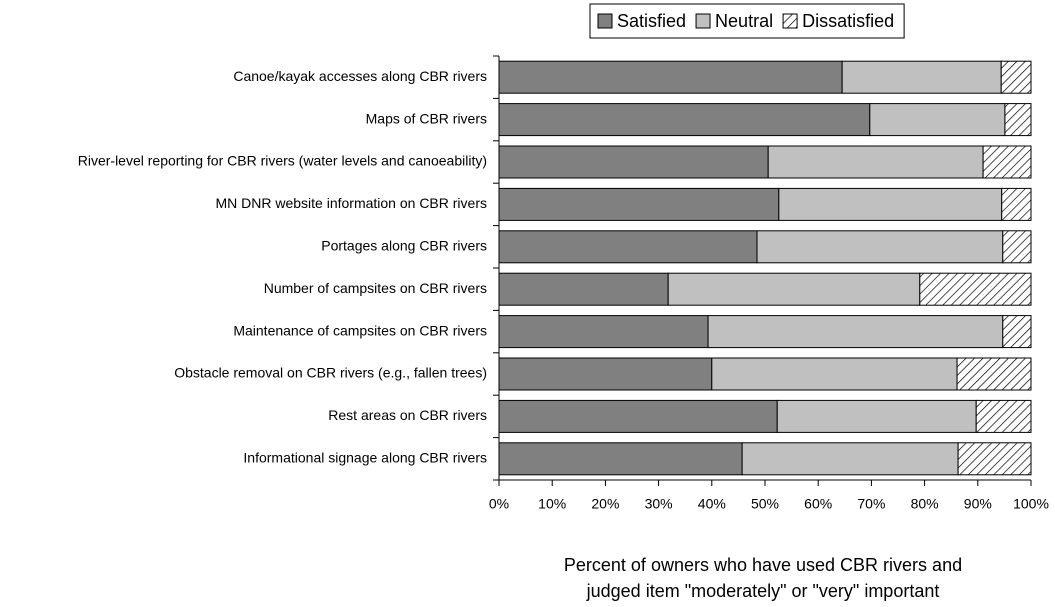  Describe the element at coordinates (499, 504) in the screenshot. I see `x-tick-label: 0%` at that location.